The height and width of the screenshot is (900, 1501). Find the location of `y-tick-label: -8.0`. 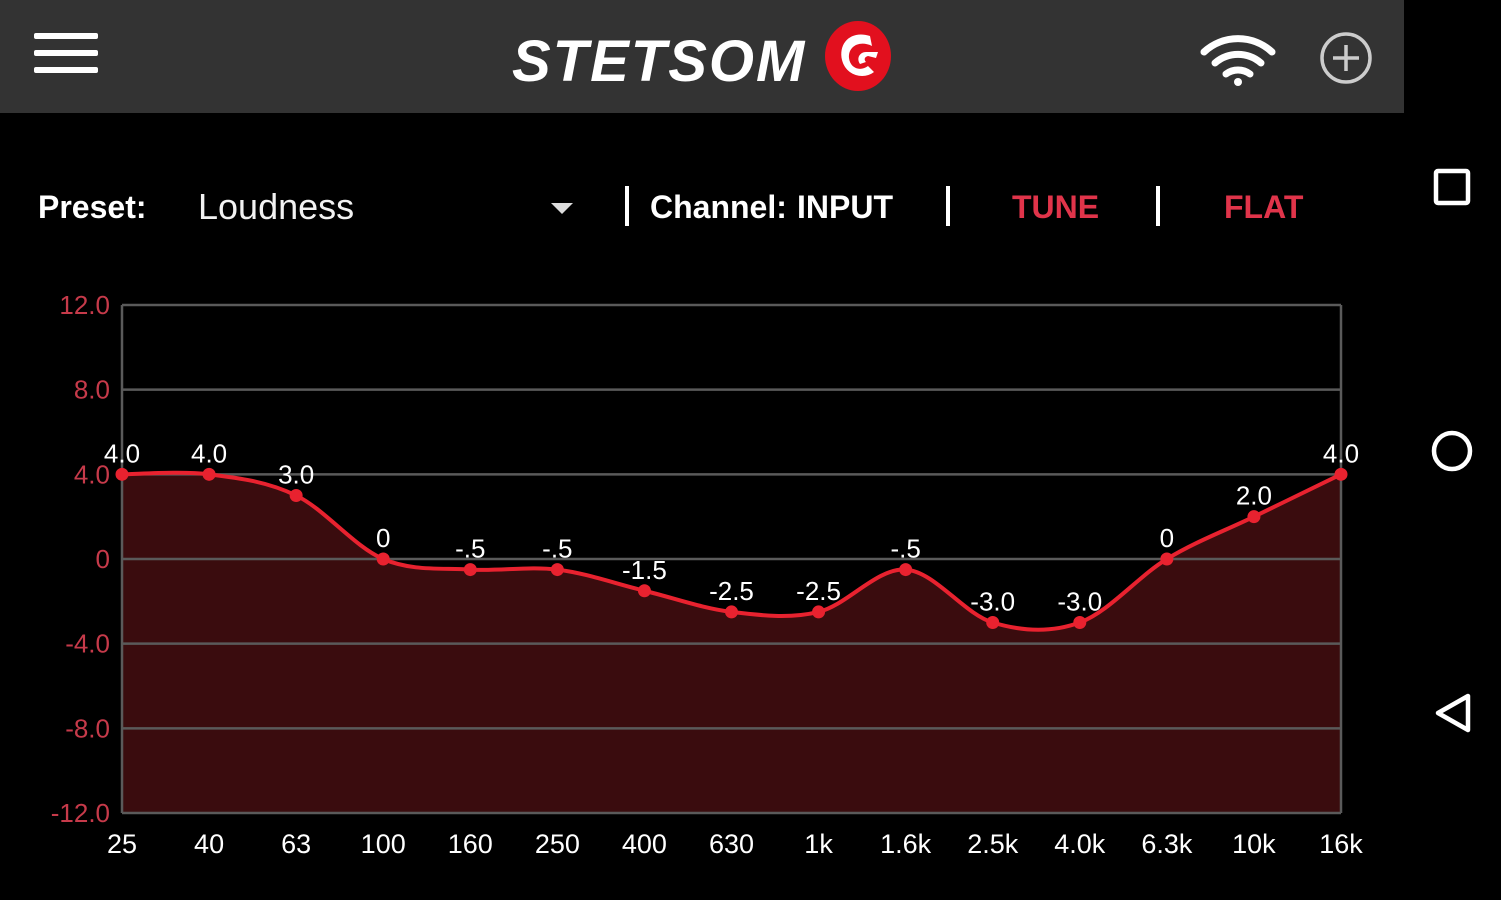

y-tick-label: -8.0 is located at coordinates (87, 728).